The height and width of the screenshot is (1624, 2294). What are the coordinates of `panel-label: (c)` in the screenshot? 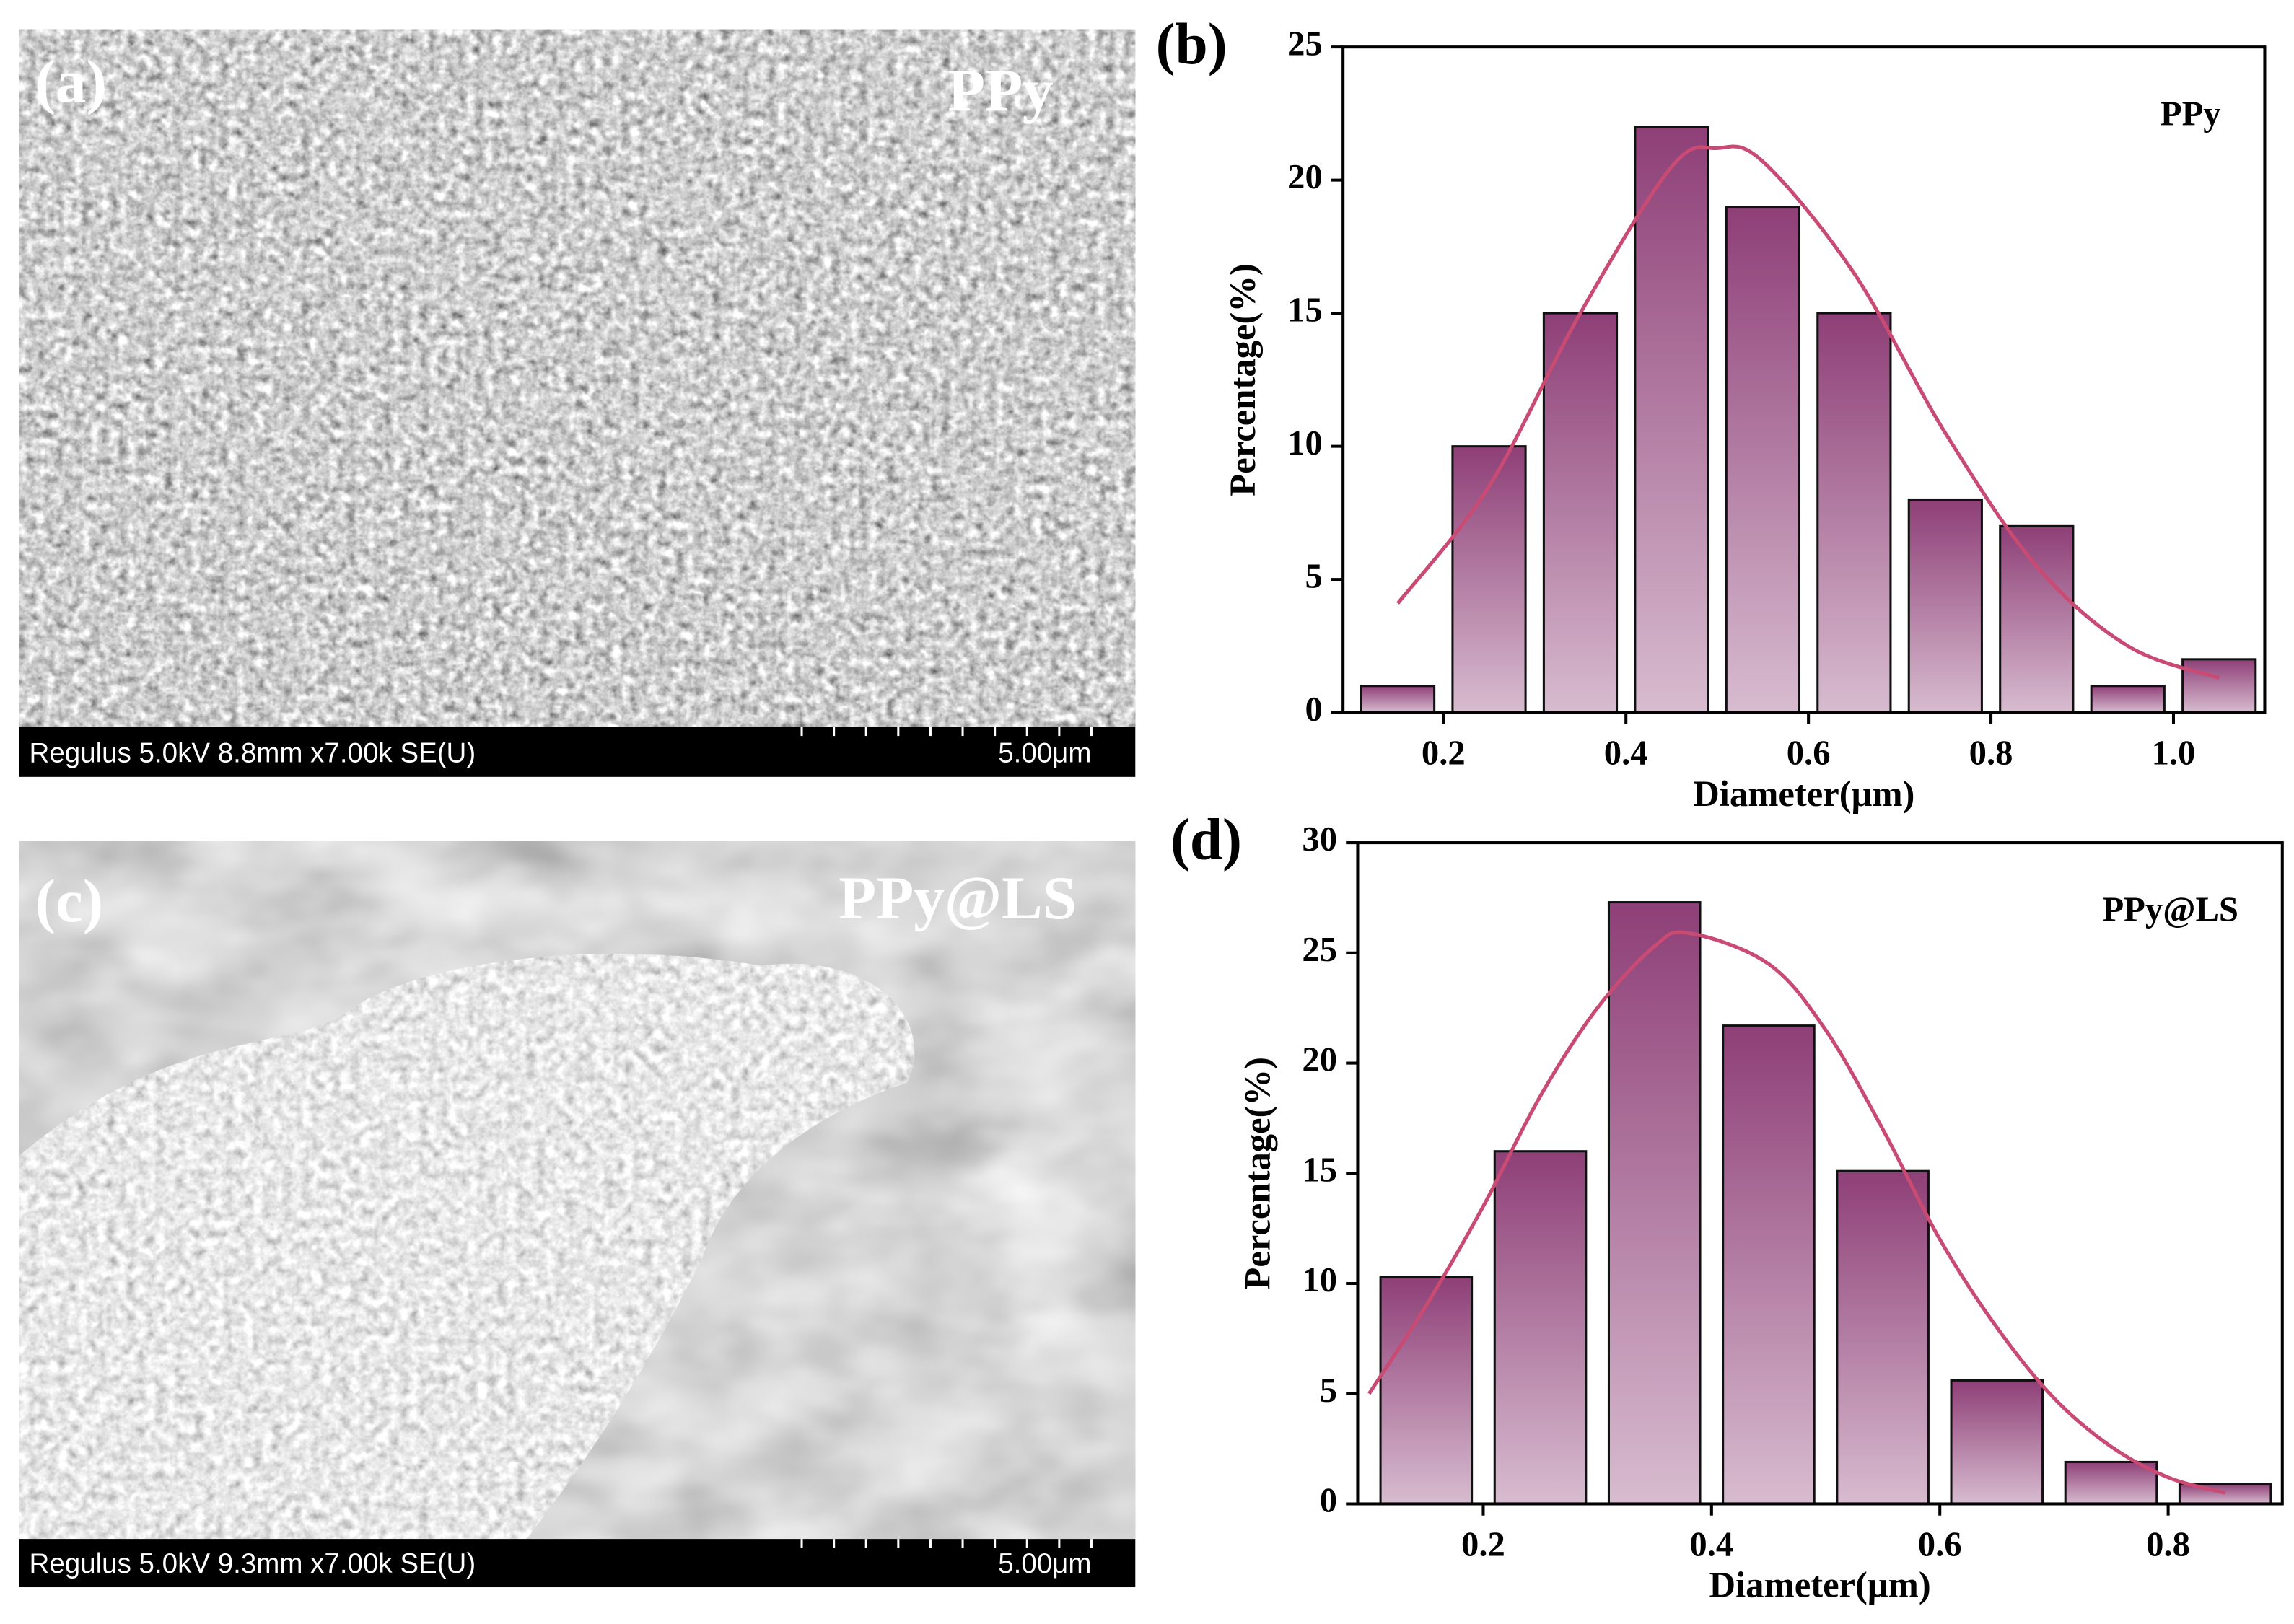 It's located at (69, 901).